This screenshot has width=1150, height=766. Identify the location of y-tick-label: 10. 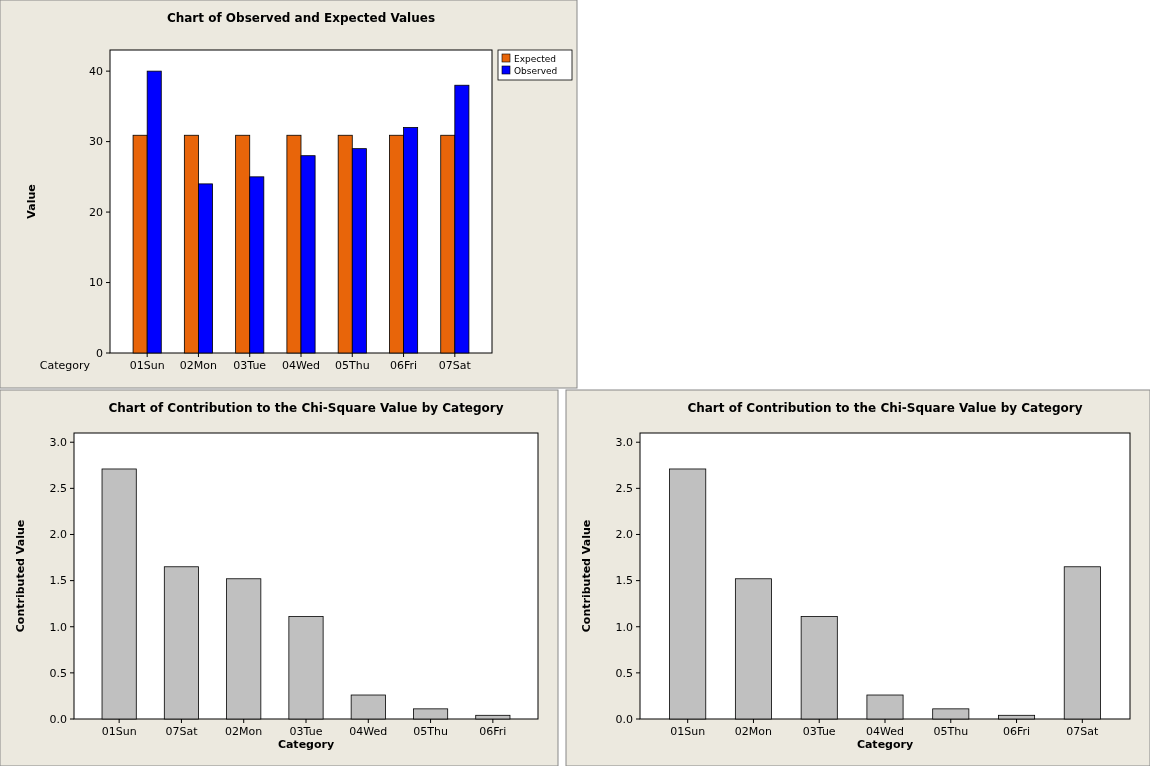
(96, 283).